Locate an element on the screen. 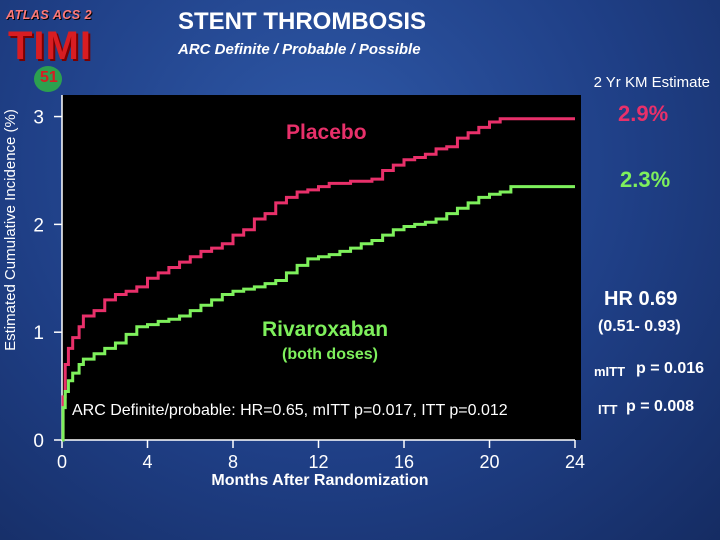 The height and width of the screenshot is (540, 720). x-tick-label: 12 is located at coordinates (318, 462).